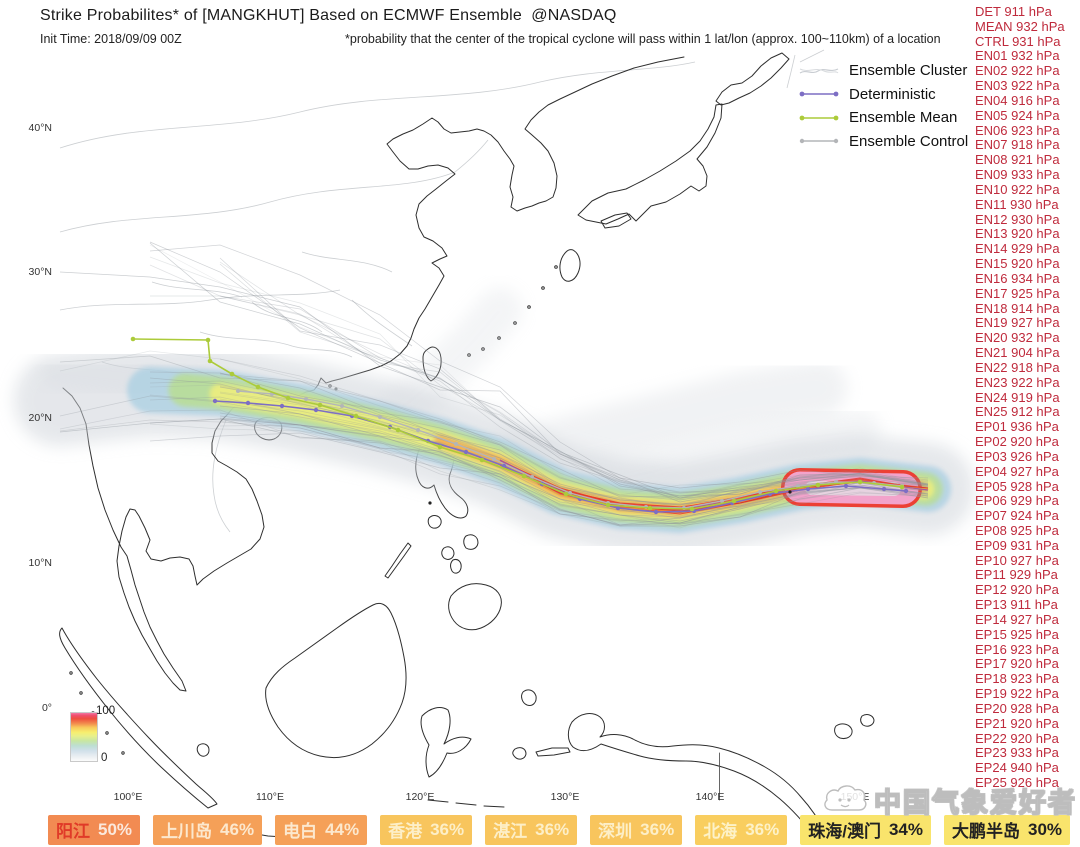  What do you see at coordinates (1045, 829) in the screenshot?
I see `city-badge-value: 30%` at bounding box center [1045, 829].